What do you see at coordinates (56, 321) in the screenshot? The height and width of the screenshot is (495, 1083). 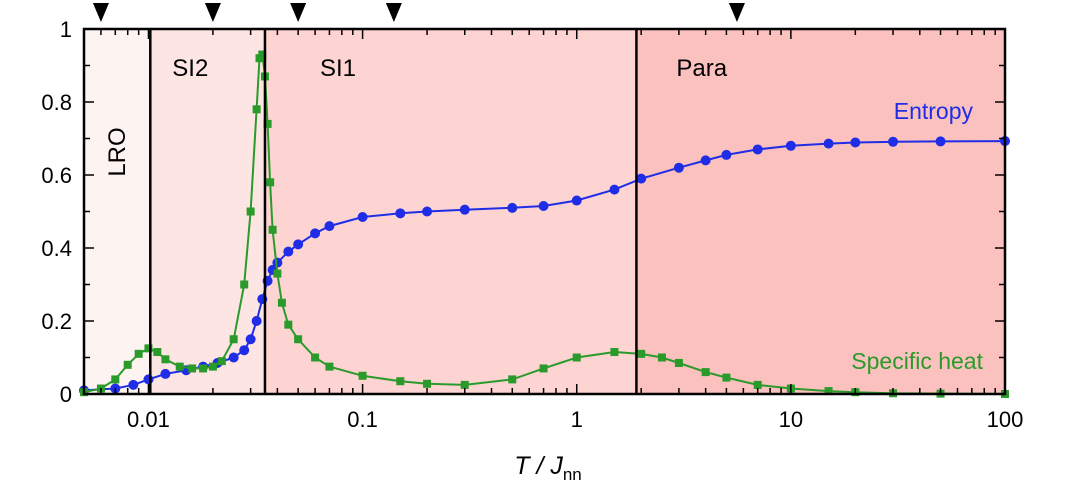 I see `y-tick-label: 0.2` at bounding box center [56, 321].